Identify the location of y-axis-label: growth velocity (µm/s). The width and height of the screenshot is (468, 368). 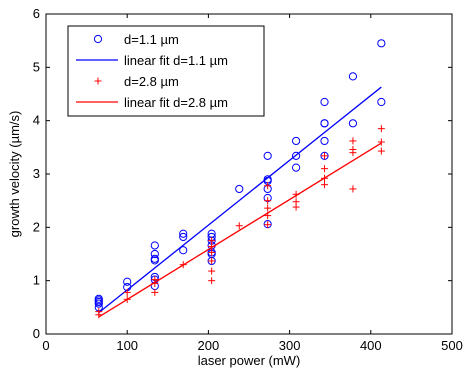
(14, 174).